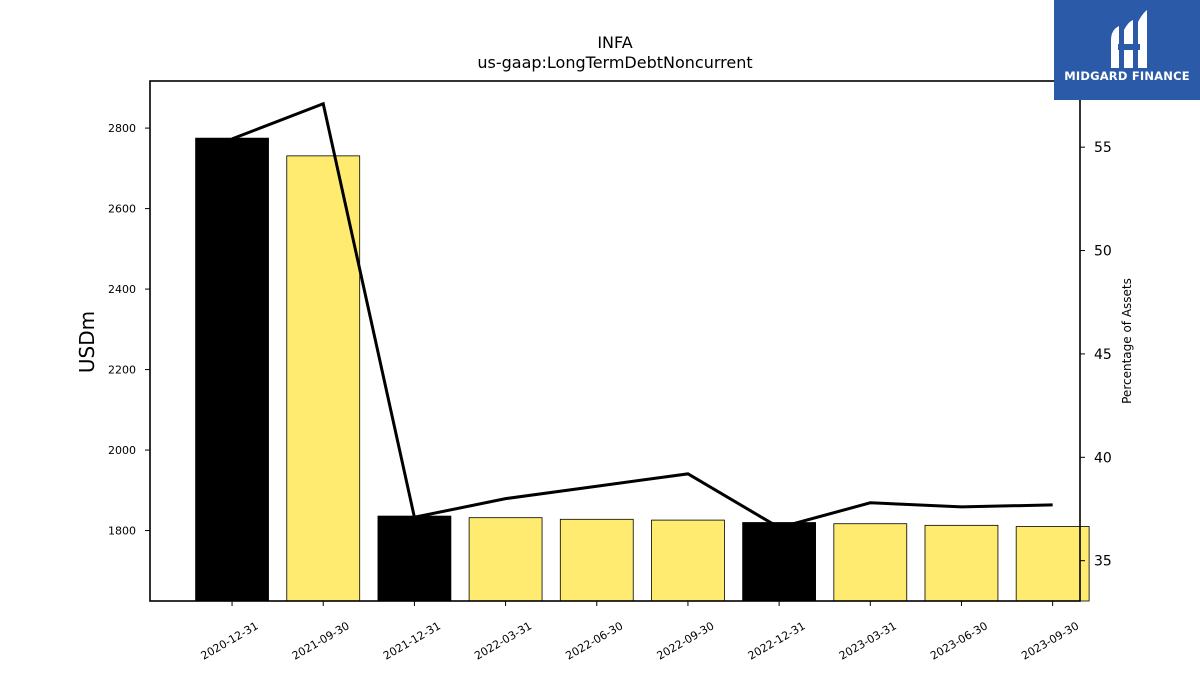 The width and height of the screenshot is (1200, 675). Describe the element at coordinates (321, 640) in the screenshot. I see `x-tick-label: 2021-09-30` at that location.